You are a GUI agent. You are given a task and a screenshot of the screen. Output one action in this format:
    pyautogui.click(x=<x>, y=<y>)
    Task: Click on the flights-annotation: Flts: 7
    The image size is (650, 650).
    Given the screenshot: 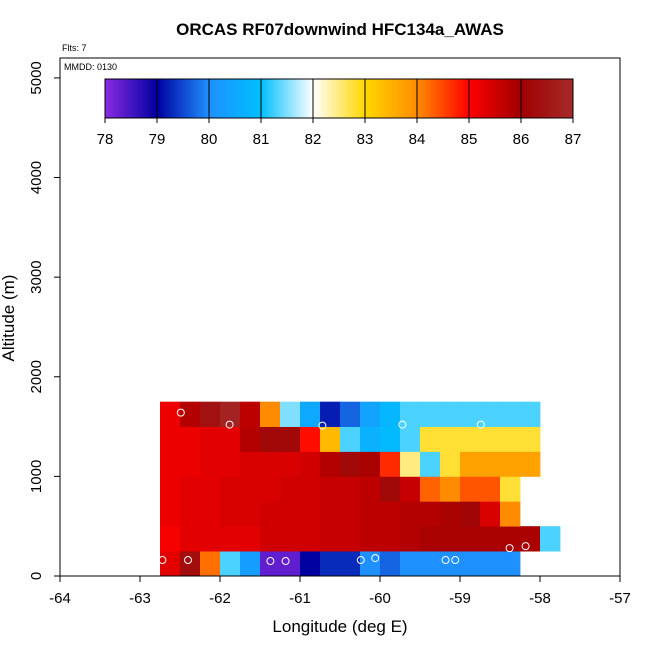 What is the action you would take?
    pyautogui.click(x=74, y=48)
    